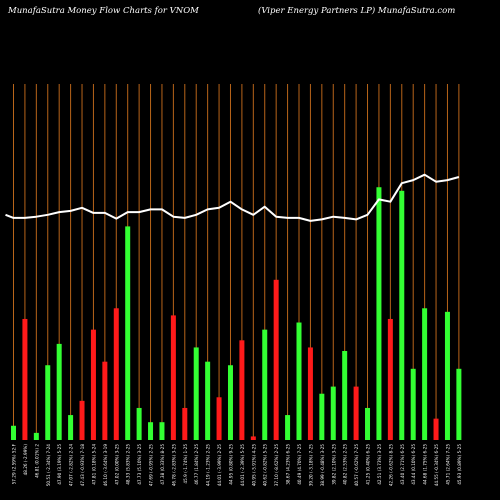  I want to click on x-tick-label: 39.20 (-3.18%) 7-25, so click(310, 465).